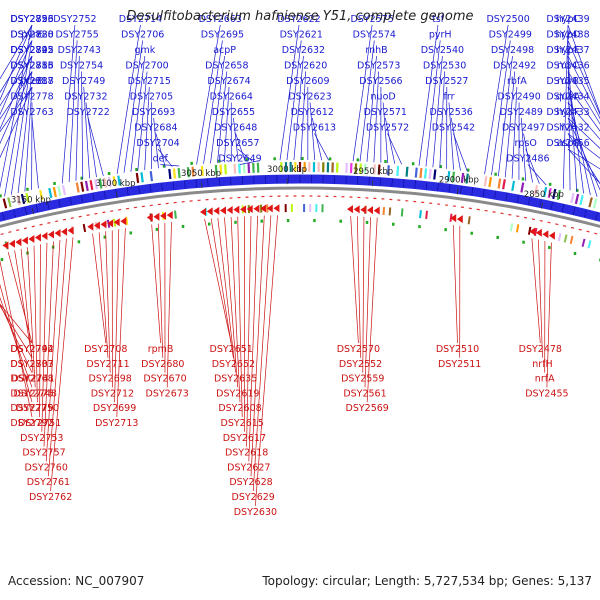  I want to click on gene-label: DSY2649, so click(239, 159).